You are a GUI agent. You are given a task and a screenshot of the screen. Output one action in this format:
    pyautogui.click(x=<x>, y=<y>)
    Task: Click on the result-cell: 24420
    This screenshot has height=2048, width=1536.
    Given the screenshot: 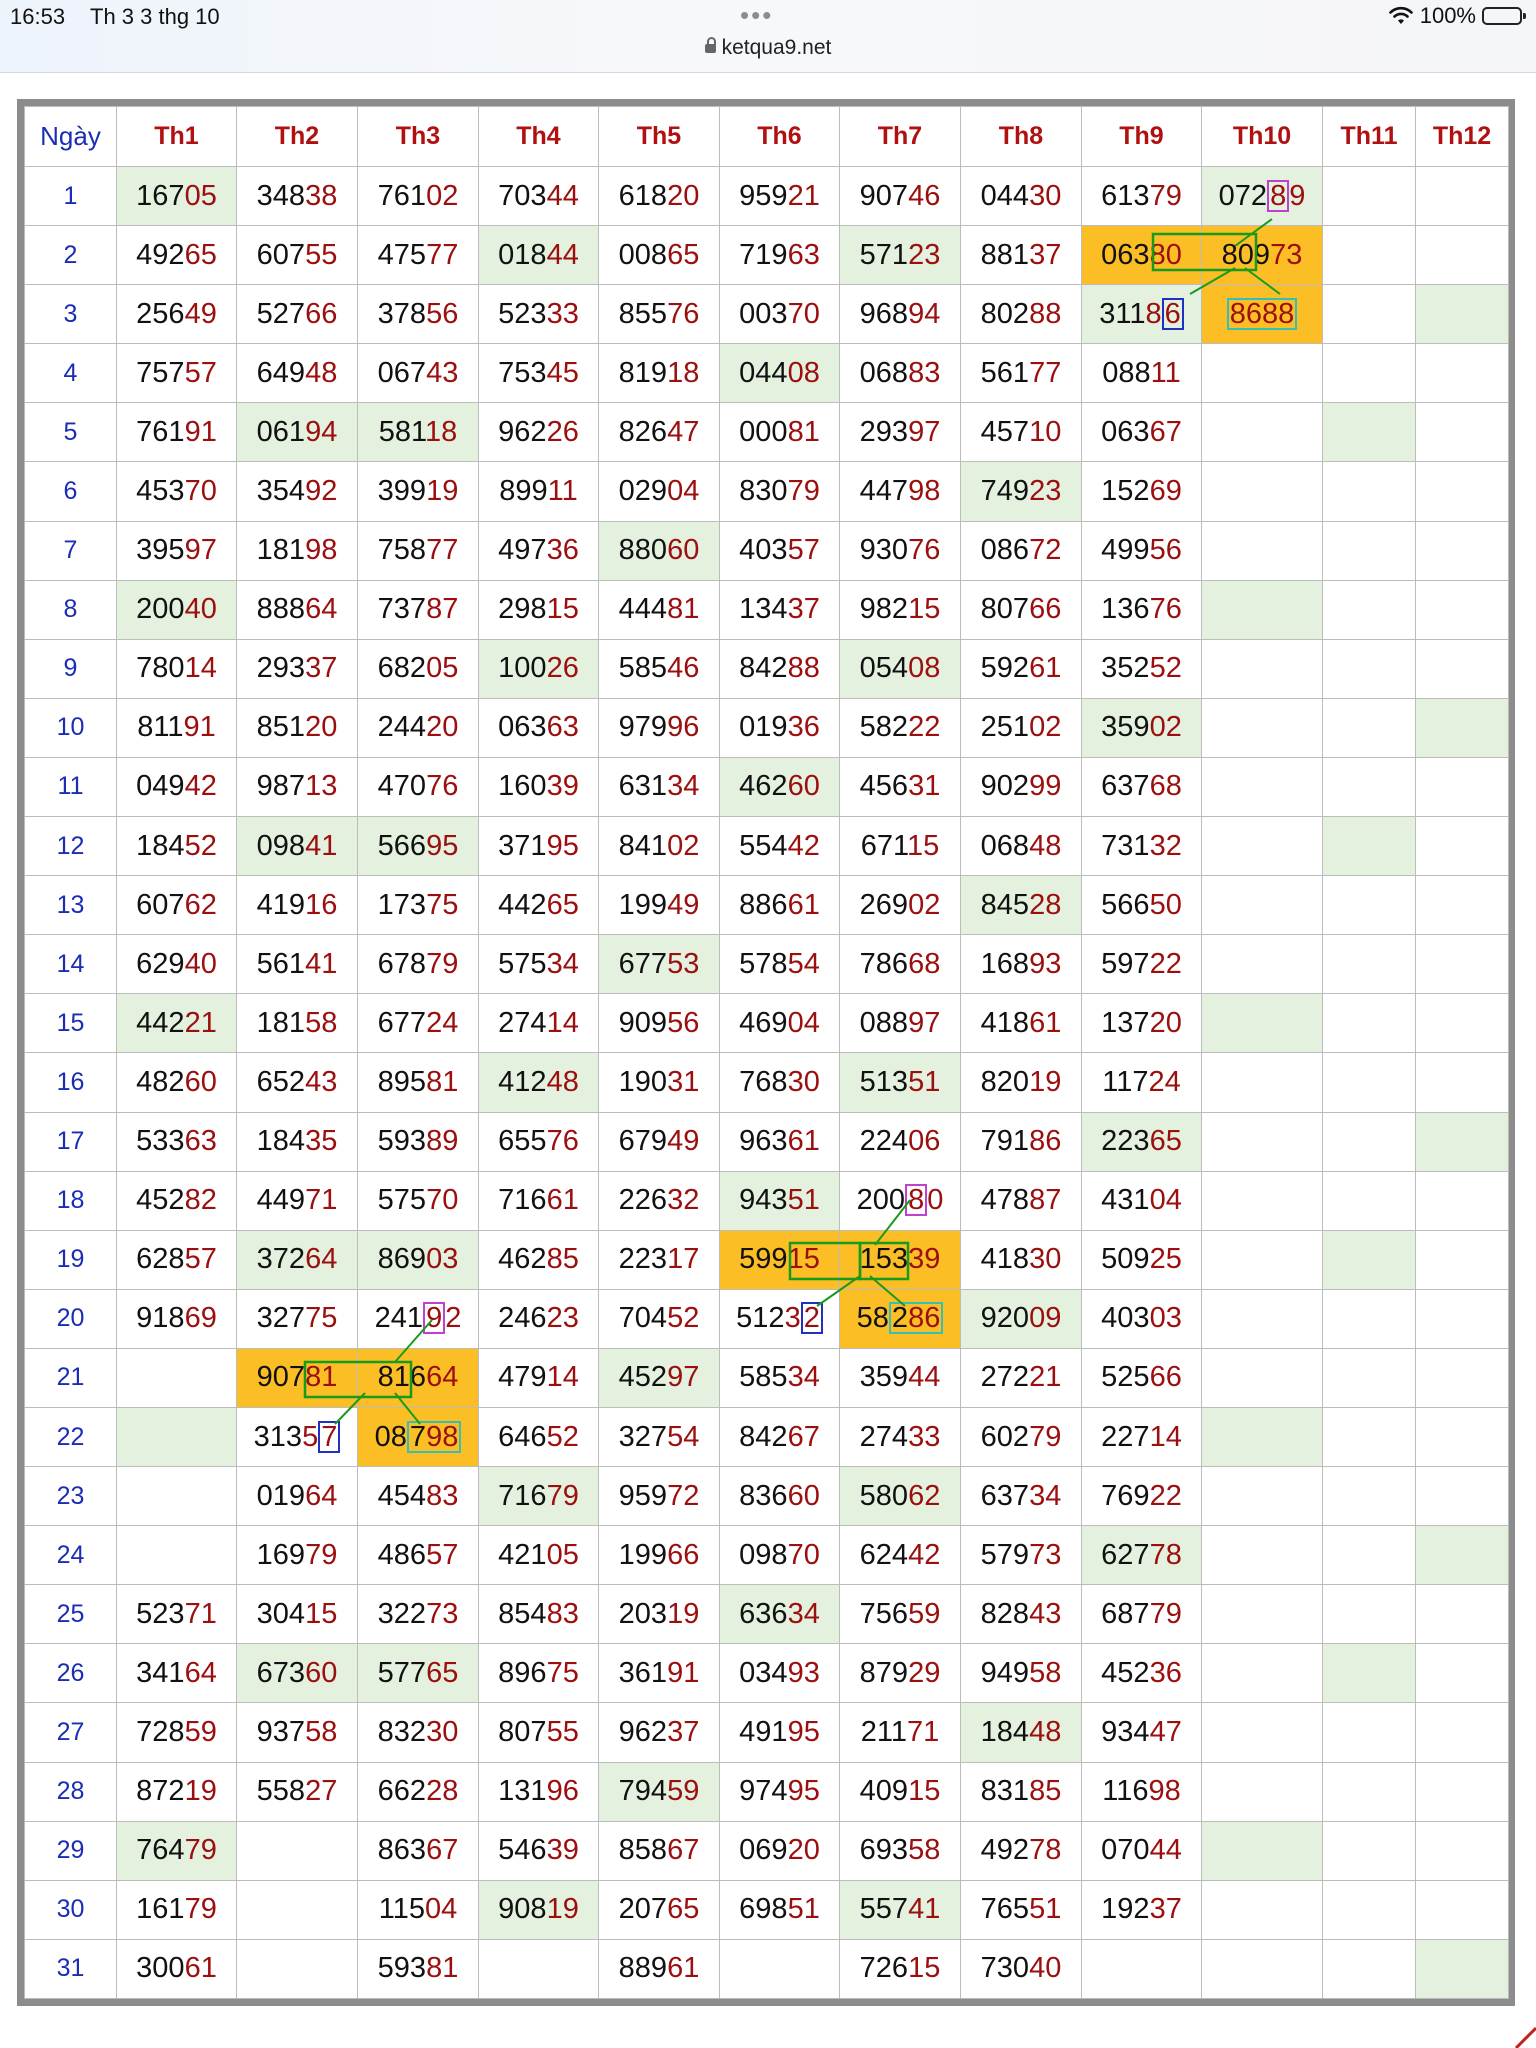 What is the action you would take?
    pyautogui.click(x=418, y=727)
    